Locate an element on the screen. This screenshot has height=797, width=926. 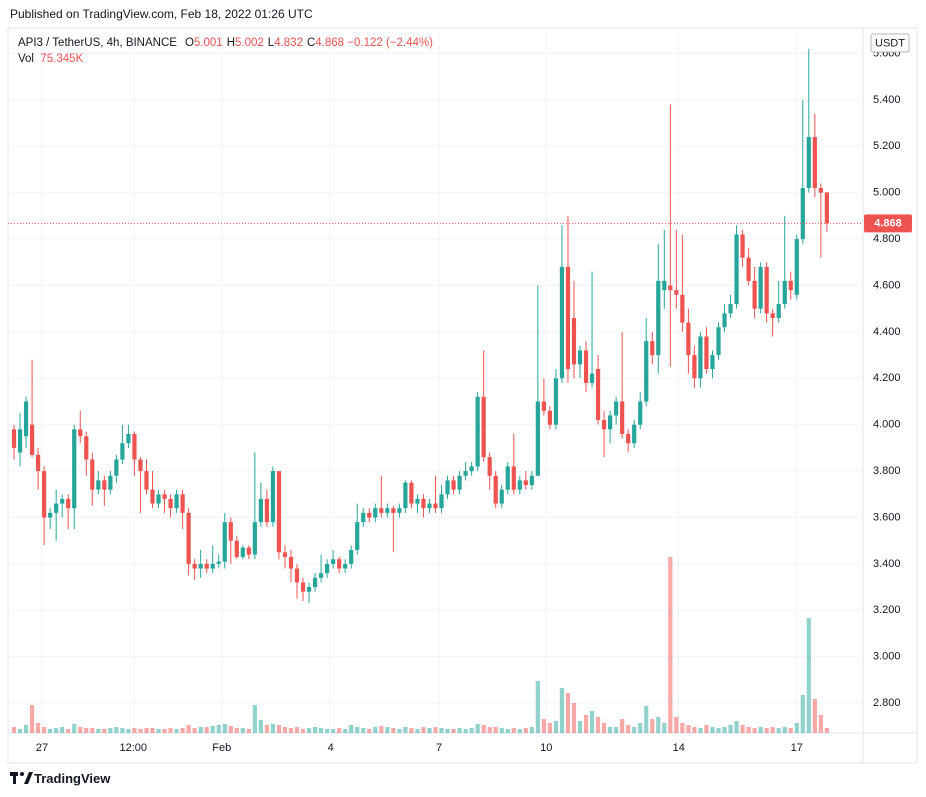
y-tick-label: 4.600 is located at coordinates (887, 285).